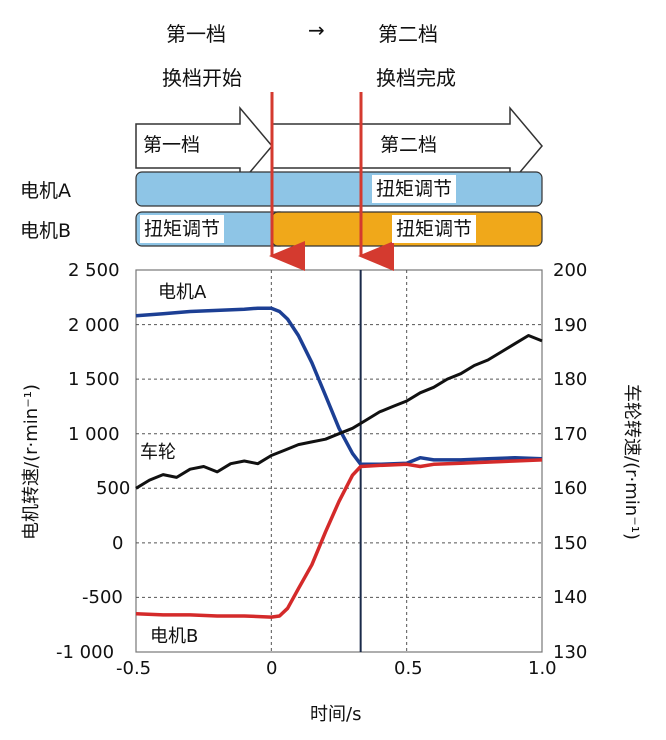  I want to click on motor-b-torque-label-2: 扭矩调节, so click(434, 229).